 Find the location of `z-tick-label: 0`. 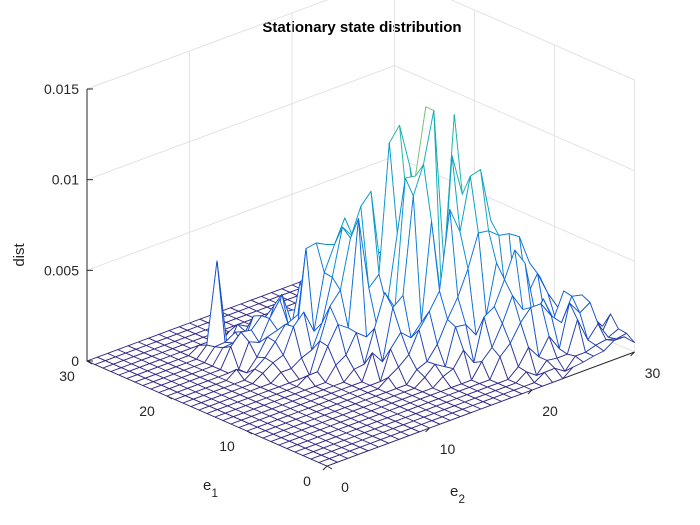

z-tick-label: 0 is located at coordinates (75, 361).